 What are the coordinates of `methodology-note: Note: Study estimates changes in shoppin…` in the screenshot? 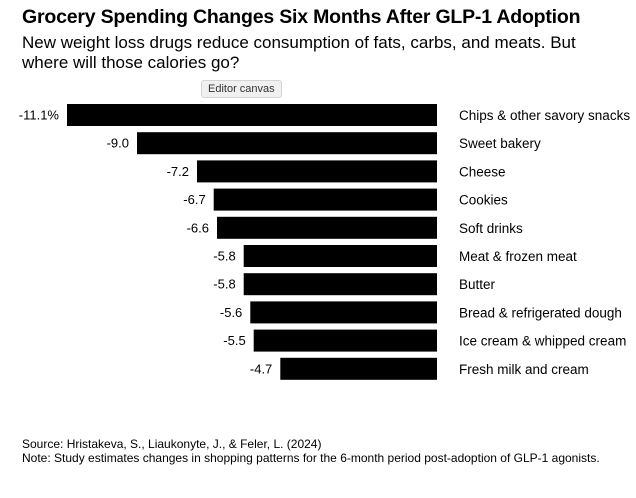 It's located at (311, 457).